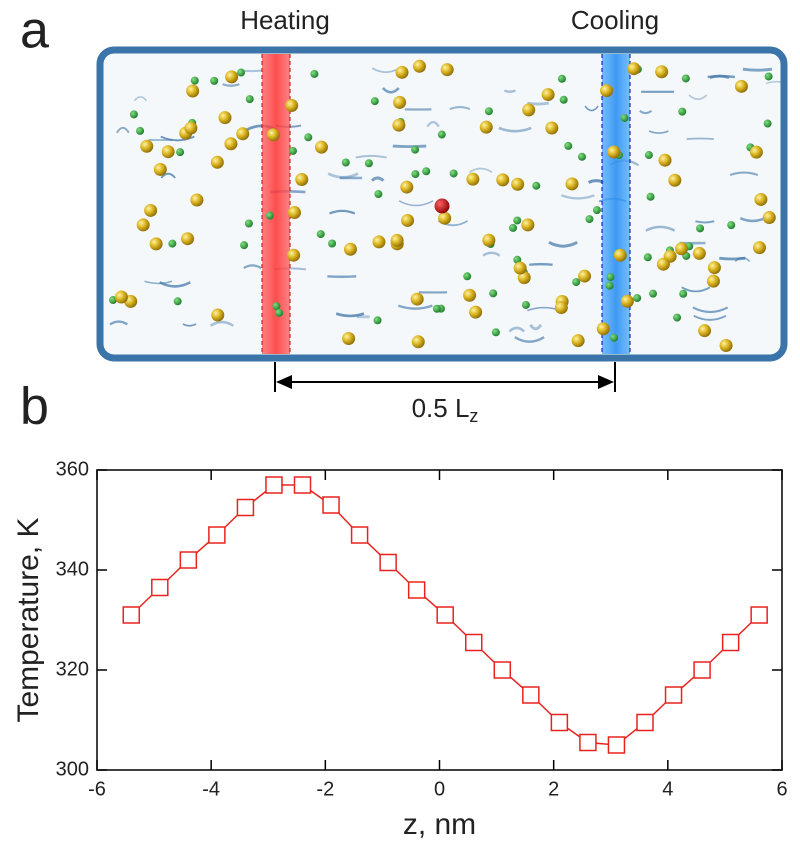 The width and height of the screenshot is (800, 856). I want to click on panel-label: b, so click(34, 407).